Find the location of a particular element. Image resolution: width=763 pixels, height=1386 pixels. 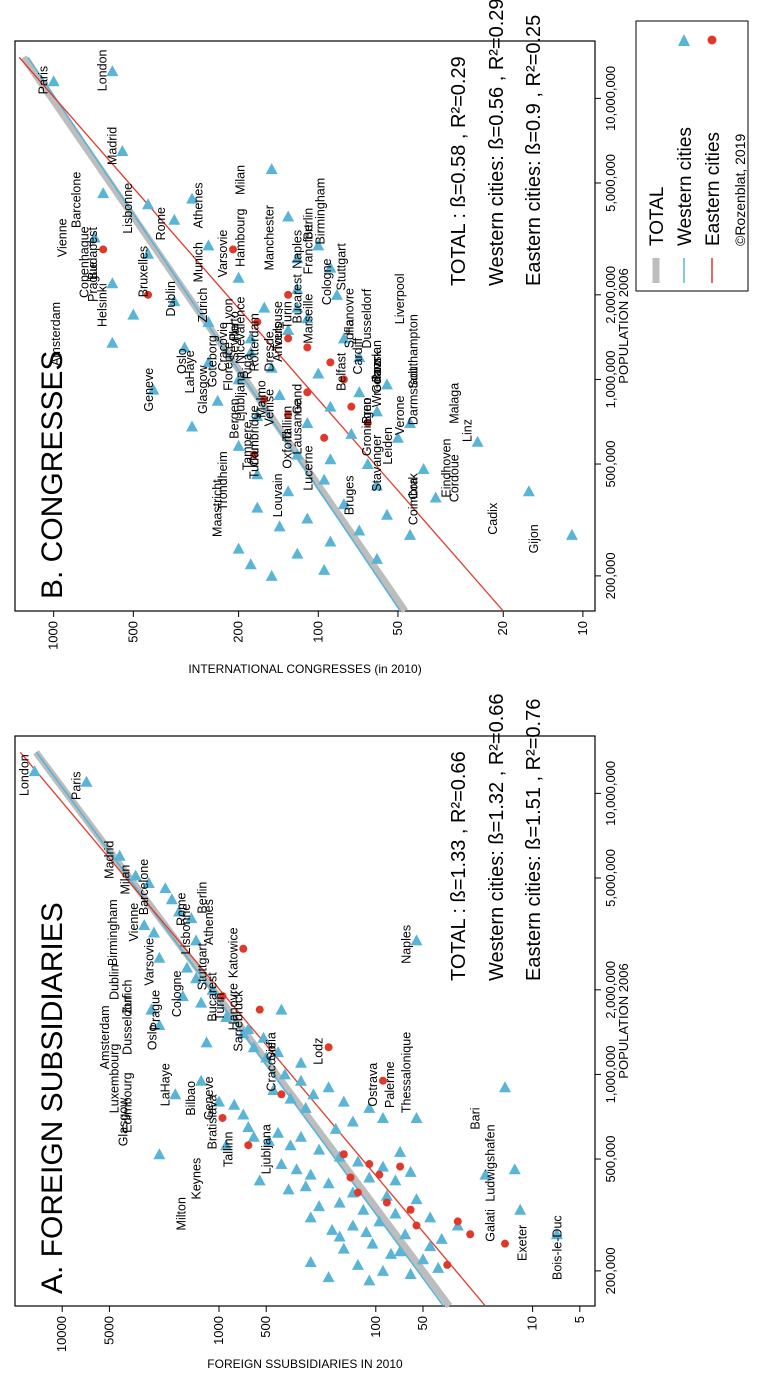

panel-a-eq-eastern: Eastern cities: ß=1.51 , R²=0.76 is located at coordinates (534, 840).